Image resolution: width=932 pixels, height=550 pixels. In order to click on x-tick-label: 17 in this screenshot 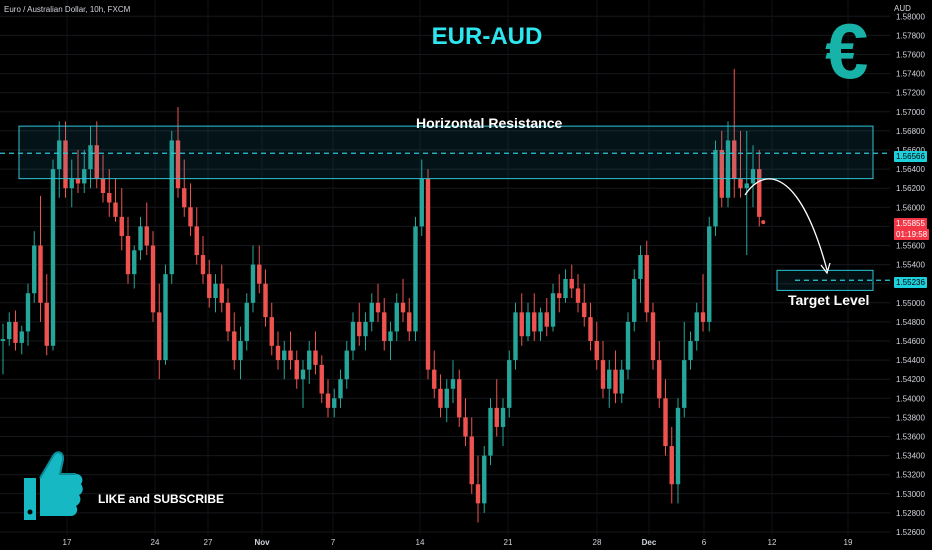, I will do `click(67, 542)`.